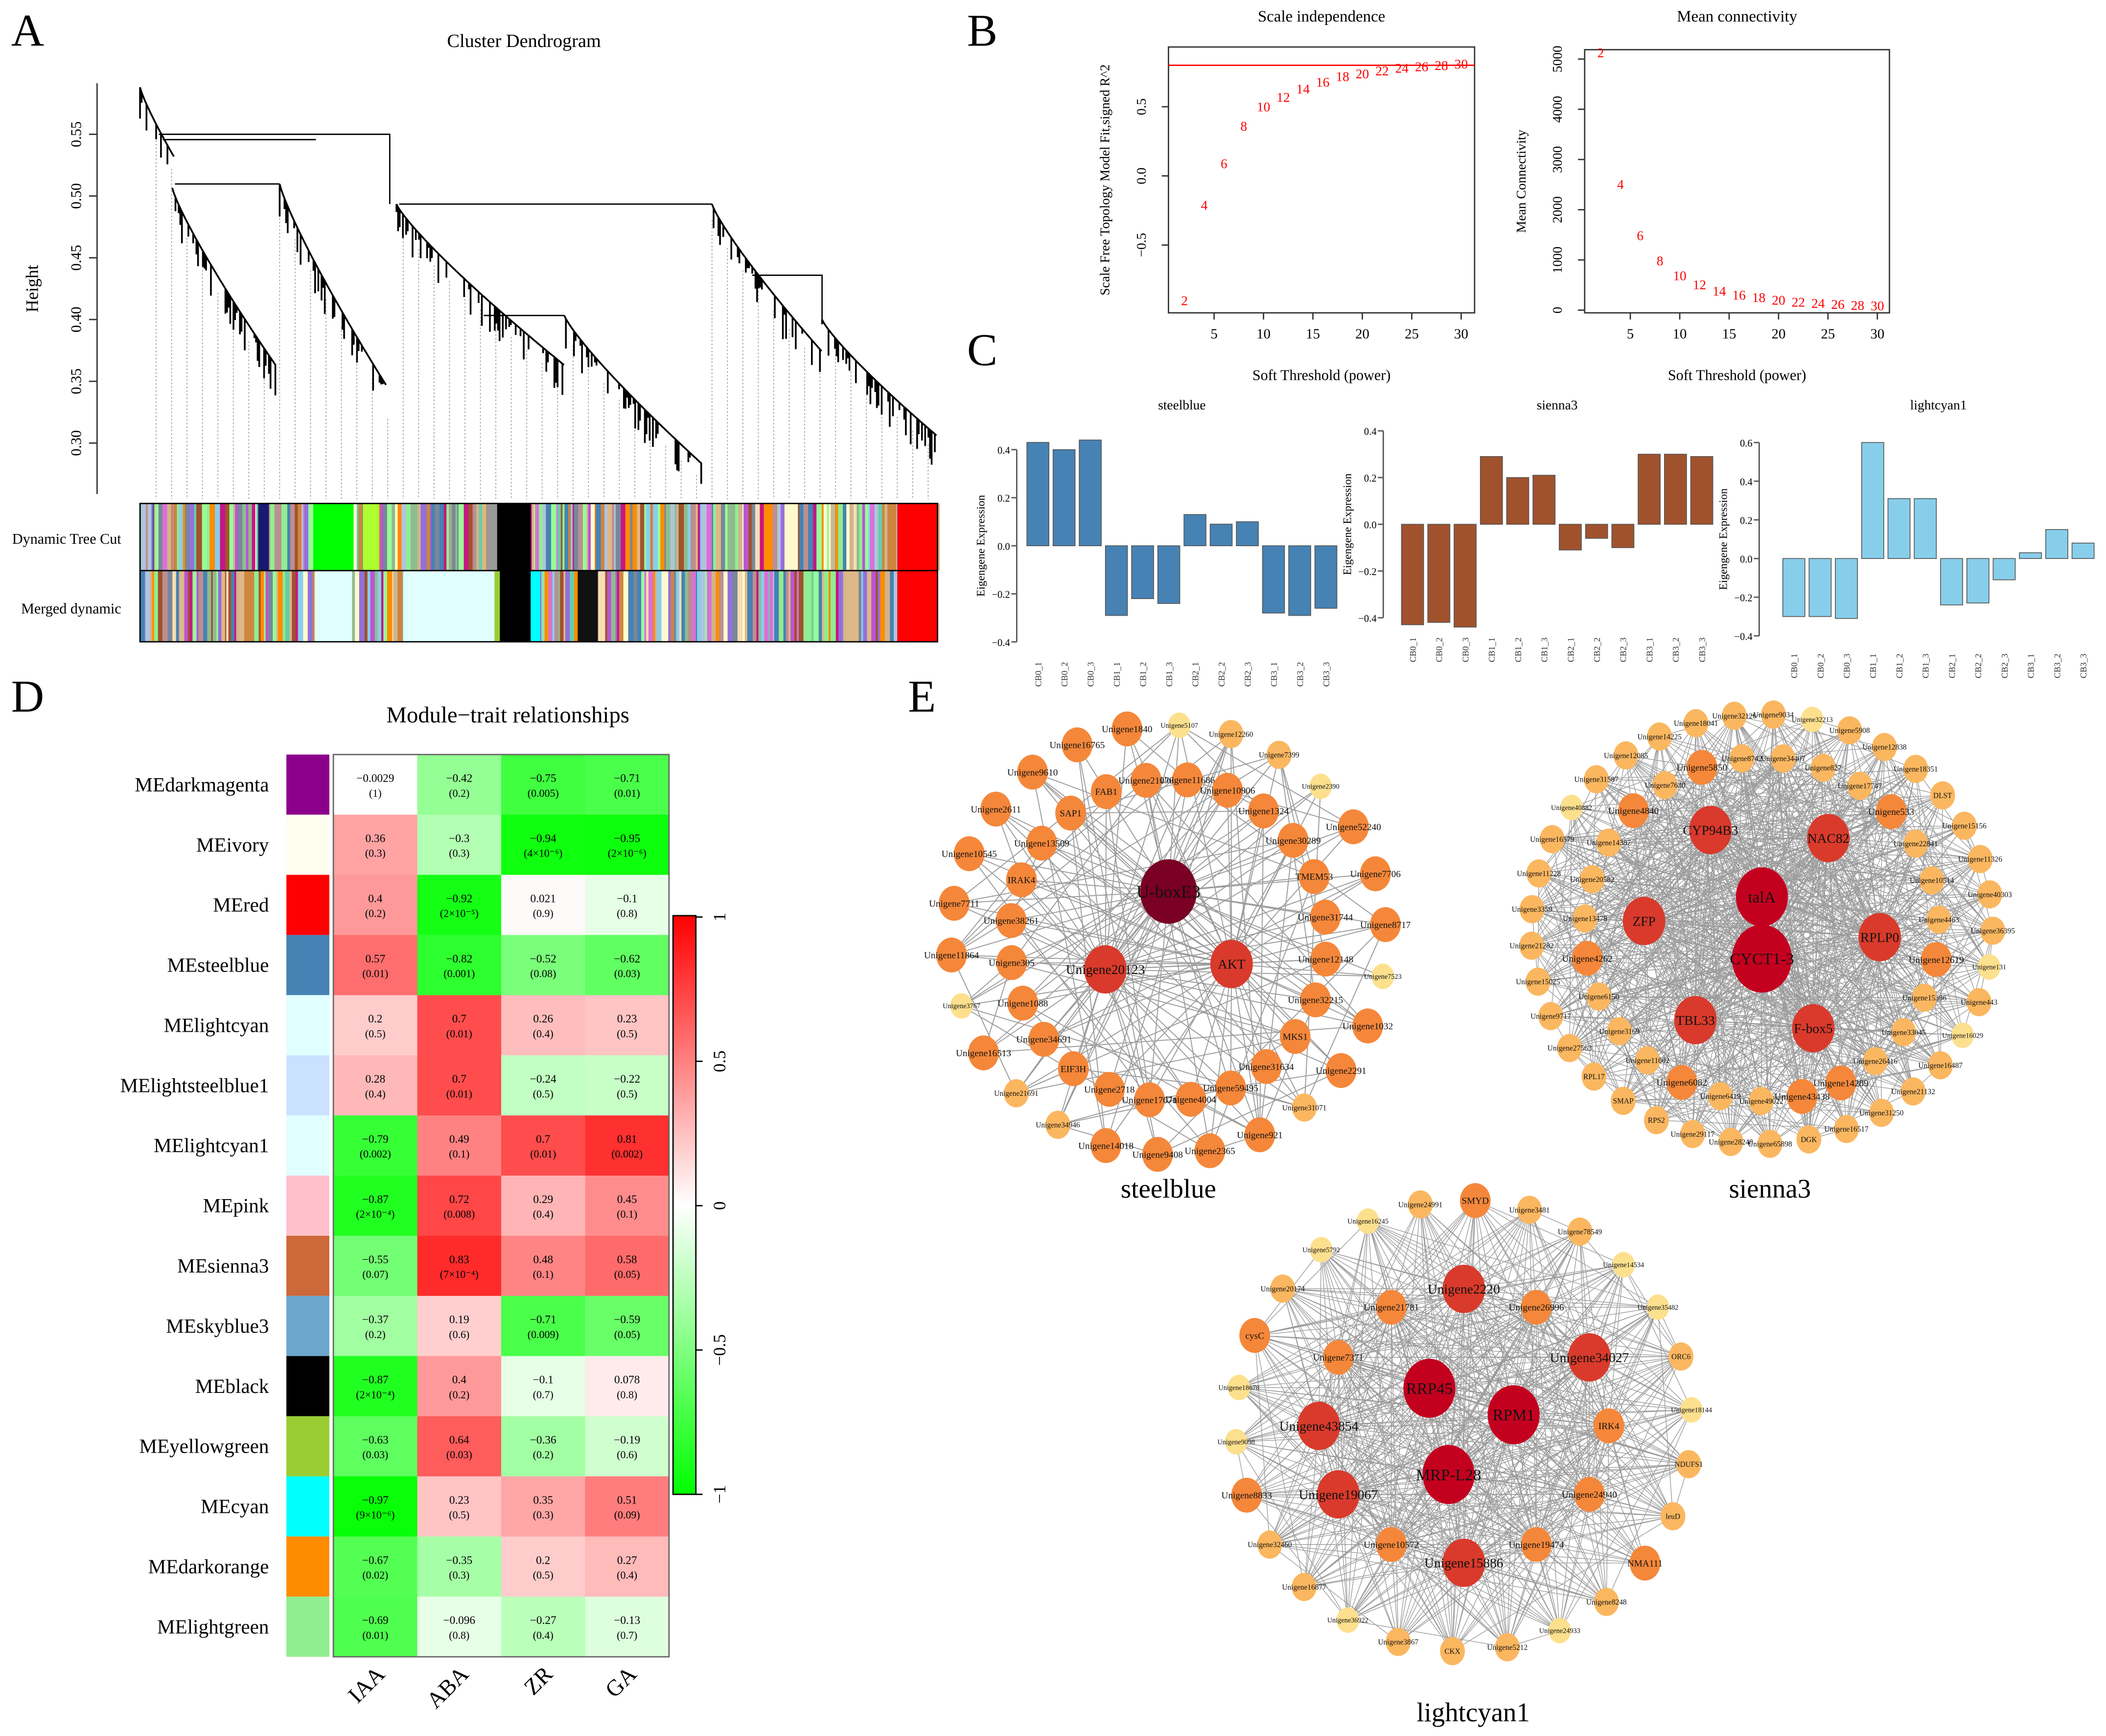  Describe the element at coordinates (375, 779) in the screenshot. I see `correlation-value: −0.0029` at that location.